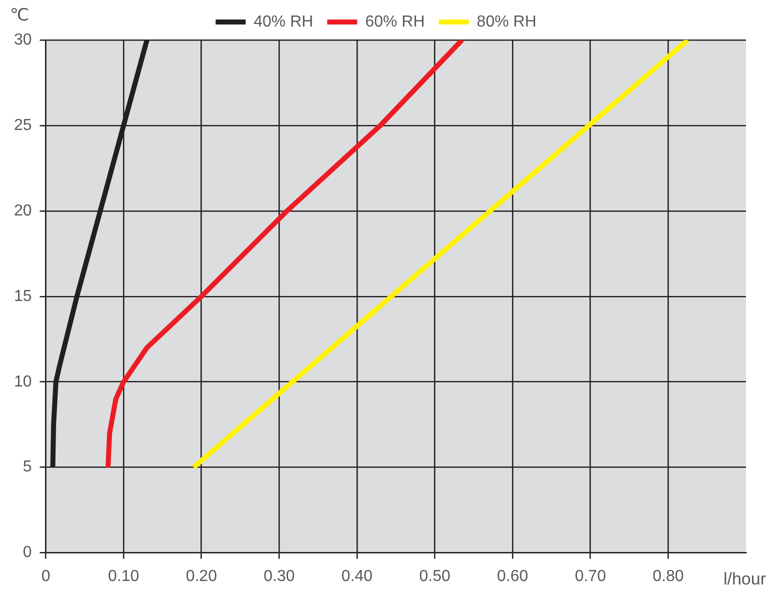 The image size is (771, 598). Describe the element at coordinates (590, 576) in the screenshot. I see `x-tick-label: 0.70` at that location.